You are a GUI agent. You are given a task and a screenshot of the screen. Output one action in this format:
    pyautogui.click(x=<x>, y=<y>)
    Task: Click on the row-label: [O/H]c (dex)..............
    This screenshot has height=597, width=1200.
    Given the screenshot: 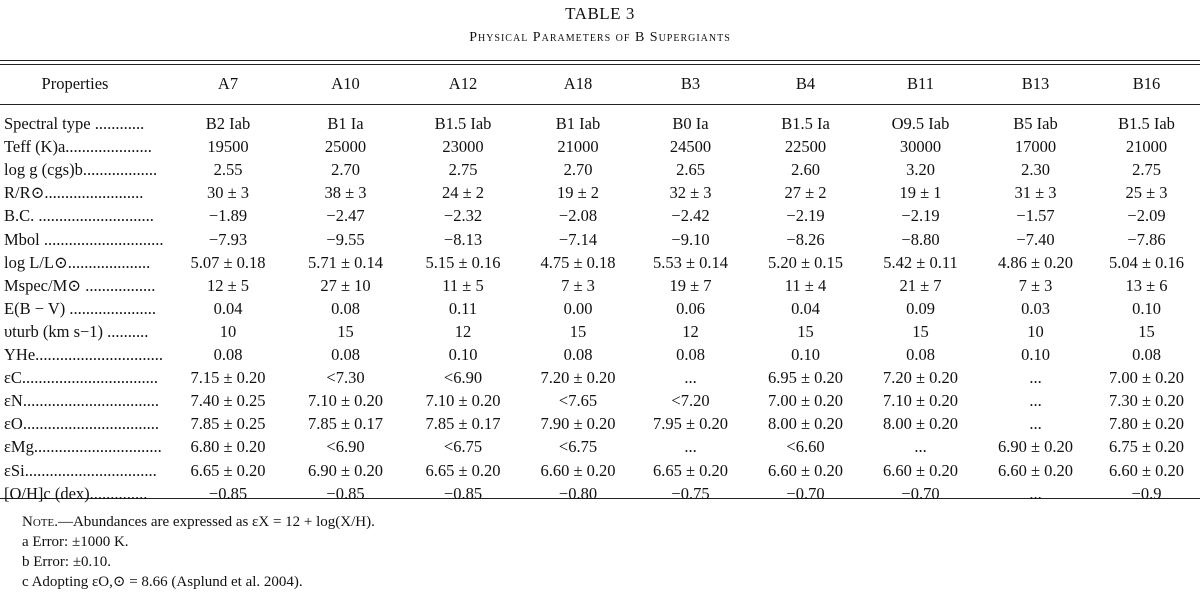 What is the action you would take?
    pyautogui.click(x=76, y=493)
    